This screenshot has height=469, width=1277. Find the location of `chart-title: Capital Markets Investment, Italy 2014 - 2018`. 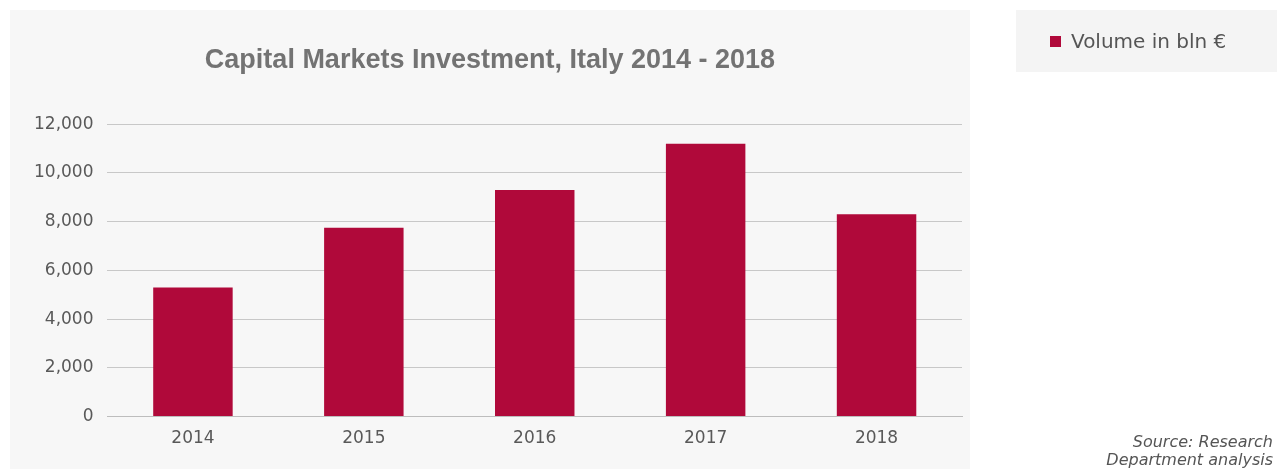

chart-title: Capital Markets Investment, Italy 2014 - 2018 is located at coordinates (490, 59).